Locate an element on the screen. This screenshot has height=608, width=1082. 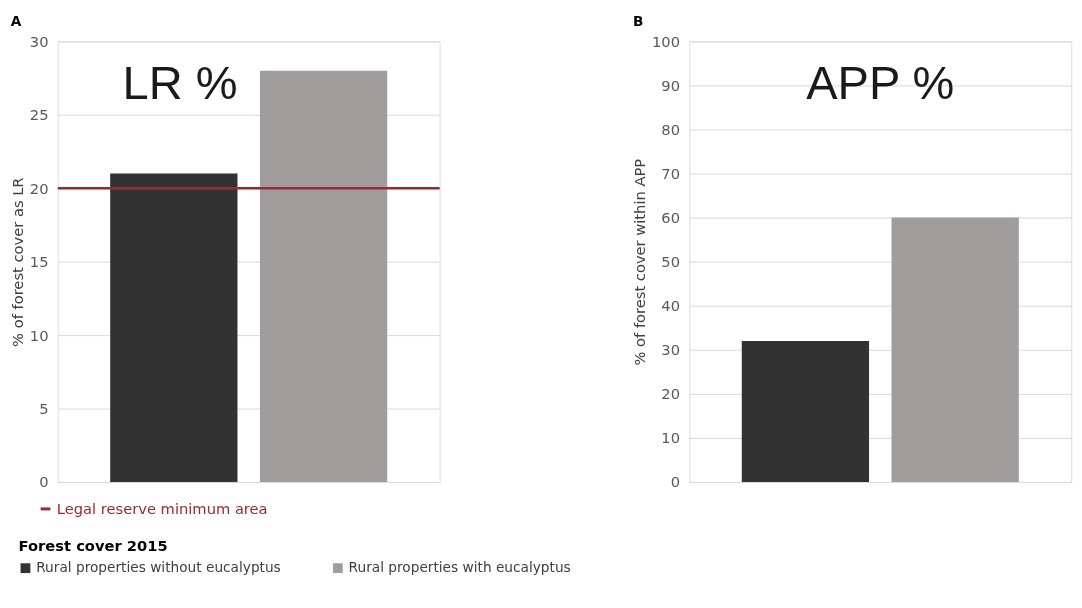
y-tick-label: 70 is located at coordinates (671, 173).